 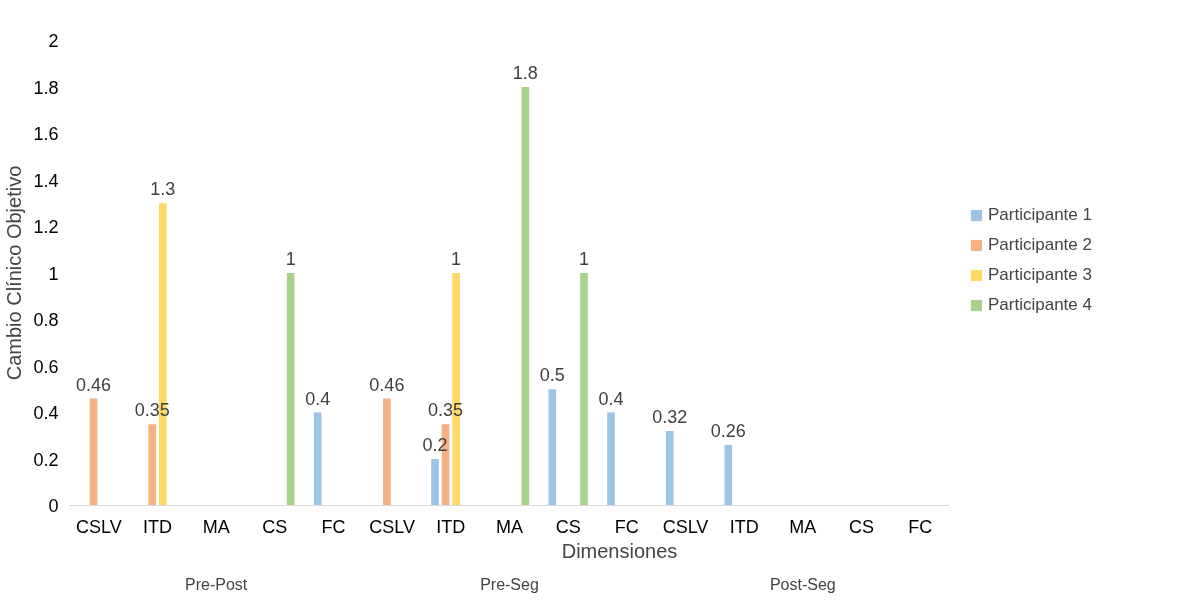 I want to click on y-tick-label: 2, so click(x=53, y=41).